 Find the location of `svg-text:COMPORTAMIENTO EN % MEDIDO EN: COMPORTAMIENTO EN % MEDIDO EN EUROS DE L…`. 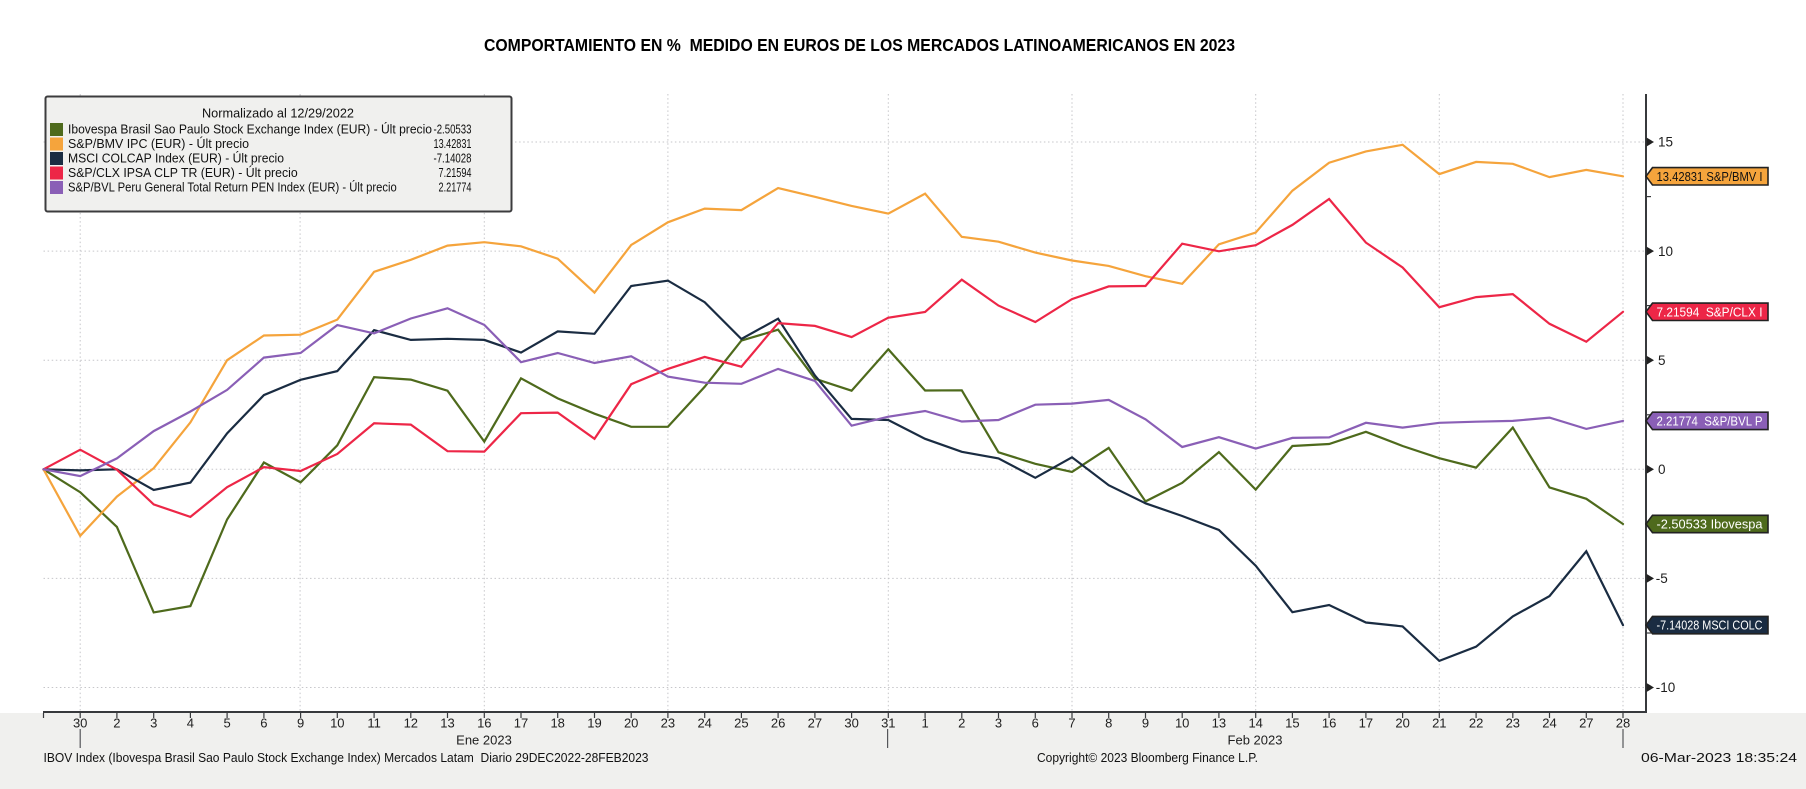

svg-text:COMPORTAMIENTO EN % MEDIDO EN: COMPORTAMIENTO EN % MEDIDO EN EUROS DE L… is located at coordinates (859, 45).